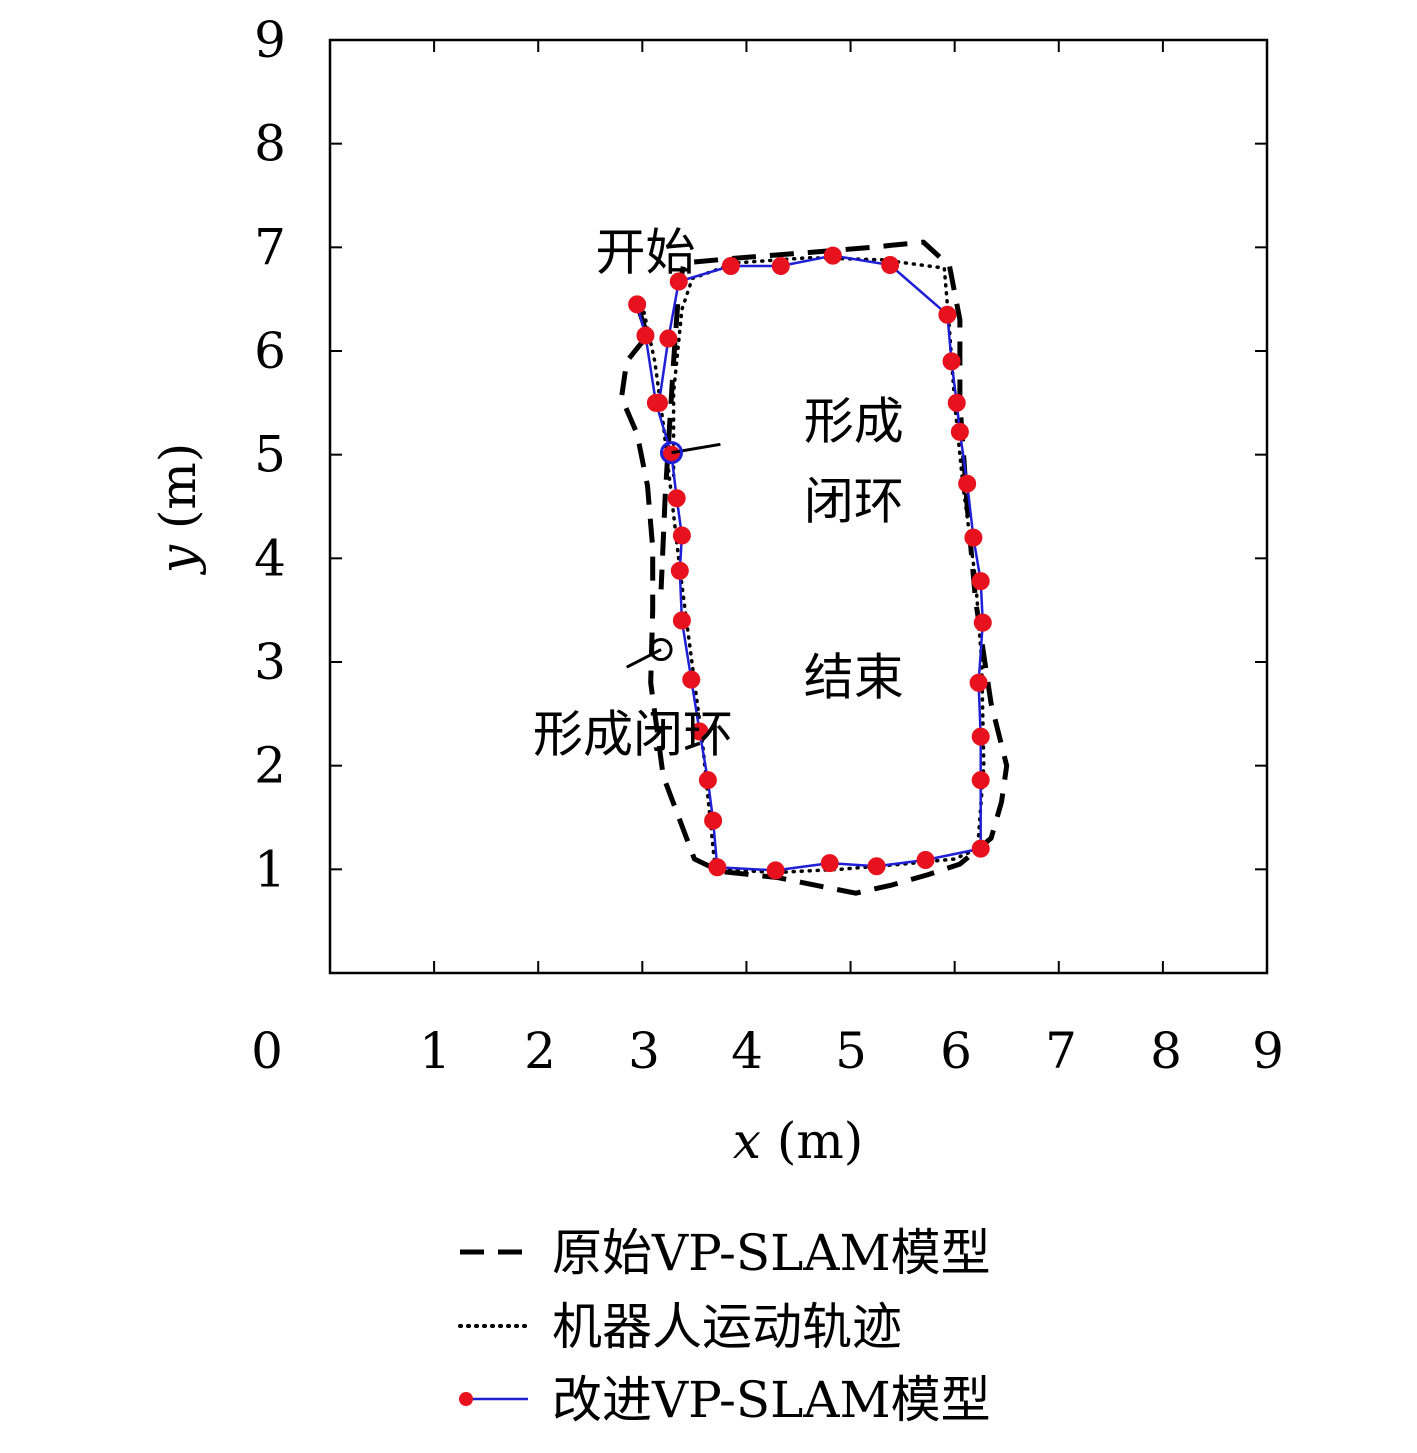 This screenshot has height=1453, width=1417. What do you see at coordinates (1268, 1051) in the screenshot?
I see `x-tick-label: 9` at bounding box center [1268, 1051].